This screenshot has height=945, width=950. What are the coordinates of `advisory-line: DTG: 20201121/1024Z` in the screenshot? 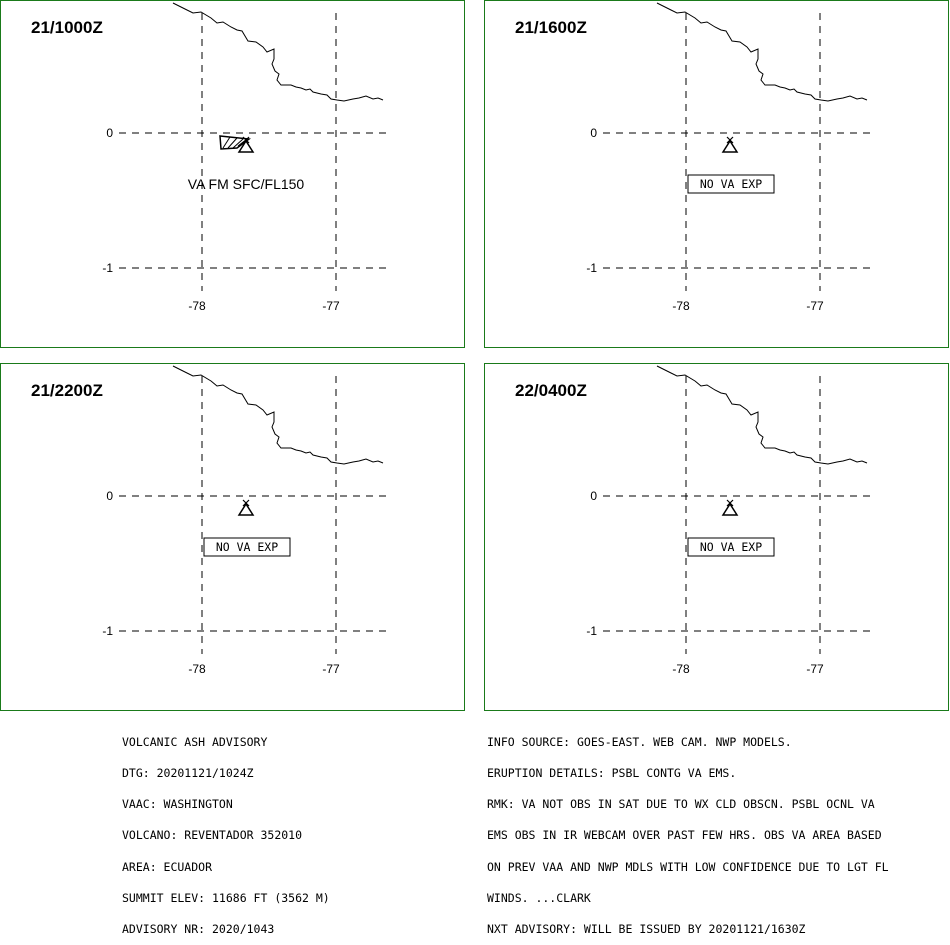 It's located at (188, 773).